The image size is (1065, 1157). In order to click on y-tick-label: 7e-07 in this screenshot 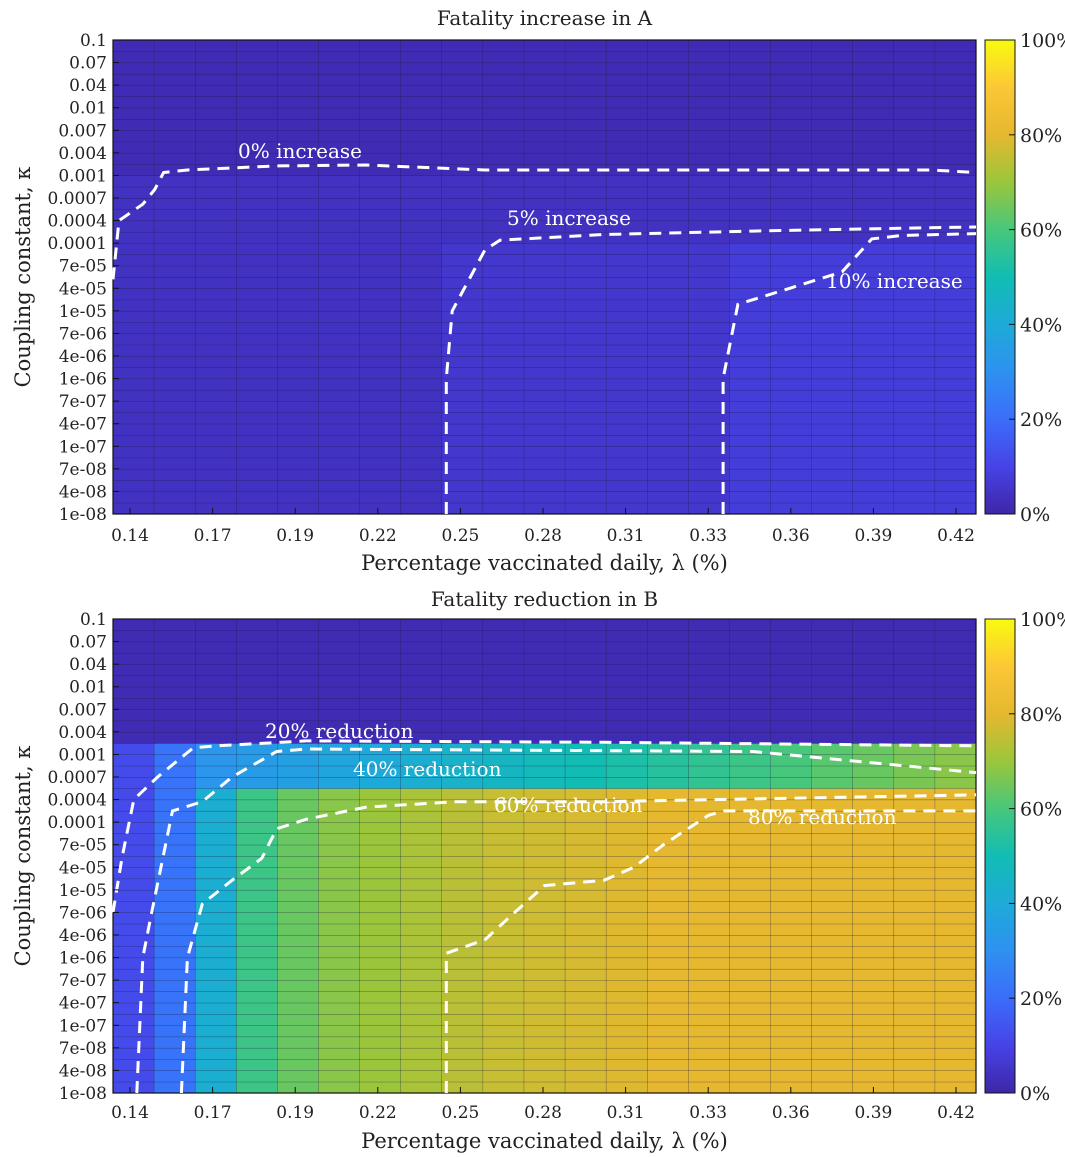, I will do `click(83, 402)`.